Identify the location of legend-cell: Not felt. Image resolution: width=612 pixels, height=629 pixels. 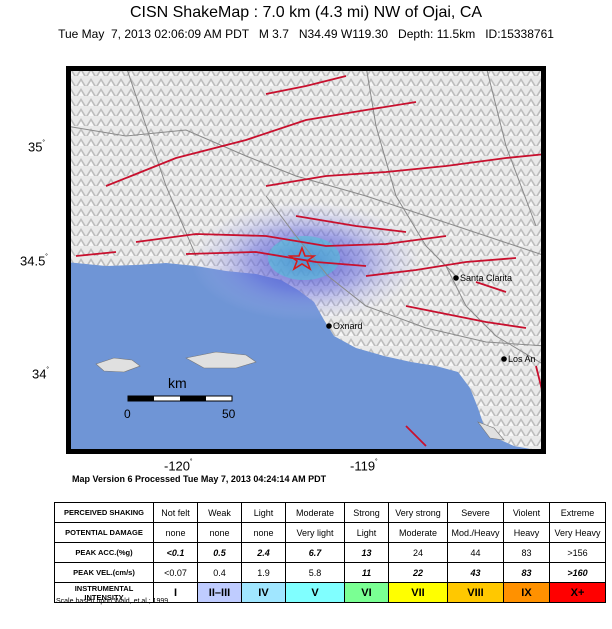
(175, 512).